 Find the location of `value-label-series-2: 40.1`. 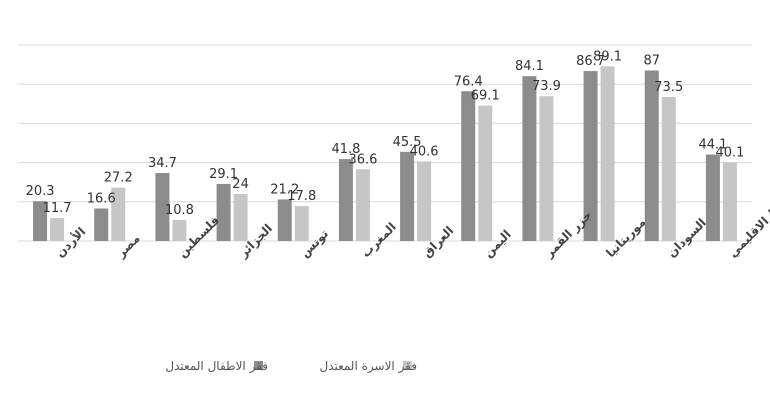

value-label-series-2: 40.1 is located at coordinates (729, 152).